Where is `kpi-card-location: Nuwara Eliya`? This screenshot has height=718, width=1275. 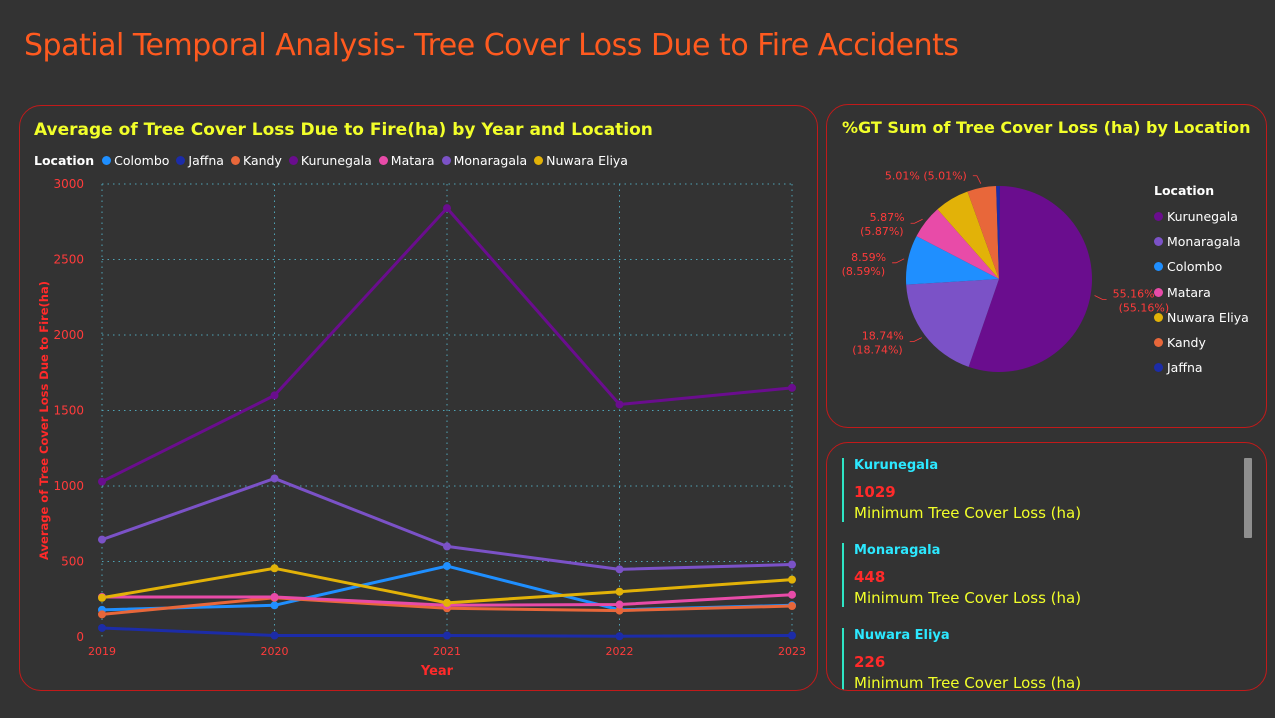
kpi-card-location: Nuwara Eliya is located at coordinates (902, 635).